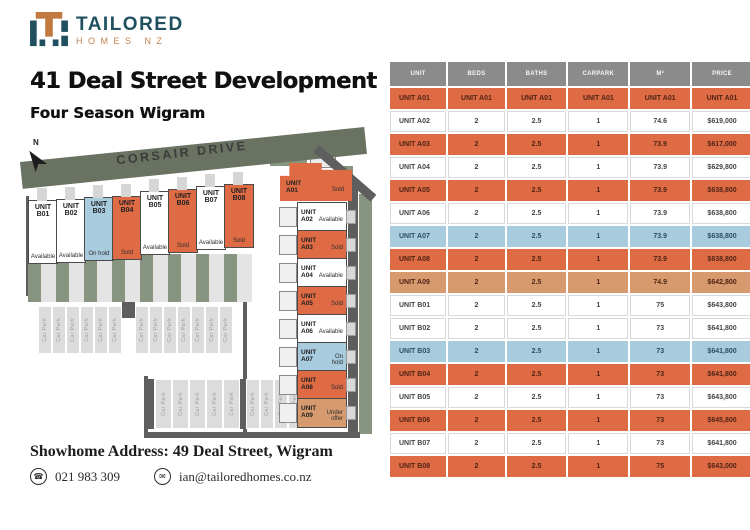 This screenshot has height=530, width=750. Describe the element at coordinates (245, 368) in the screenshot. I see `carpark-fence` at that location.